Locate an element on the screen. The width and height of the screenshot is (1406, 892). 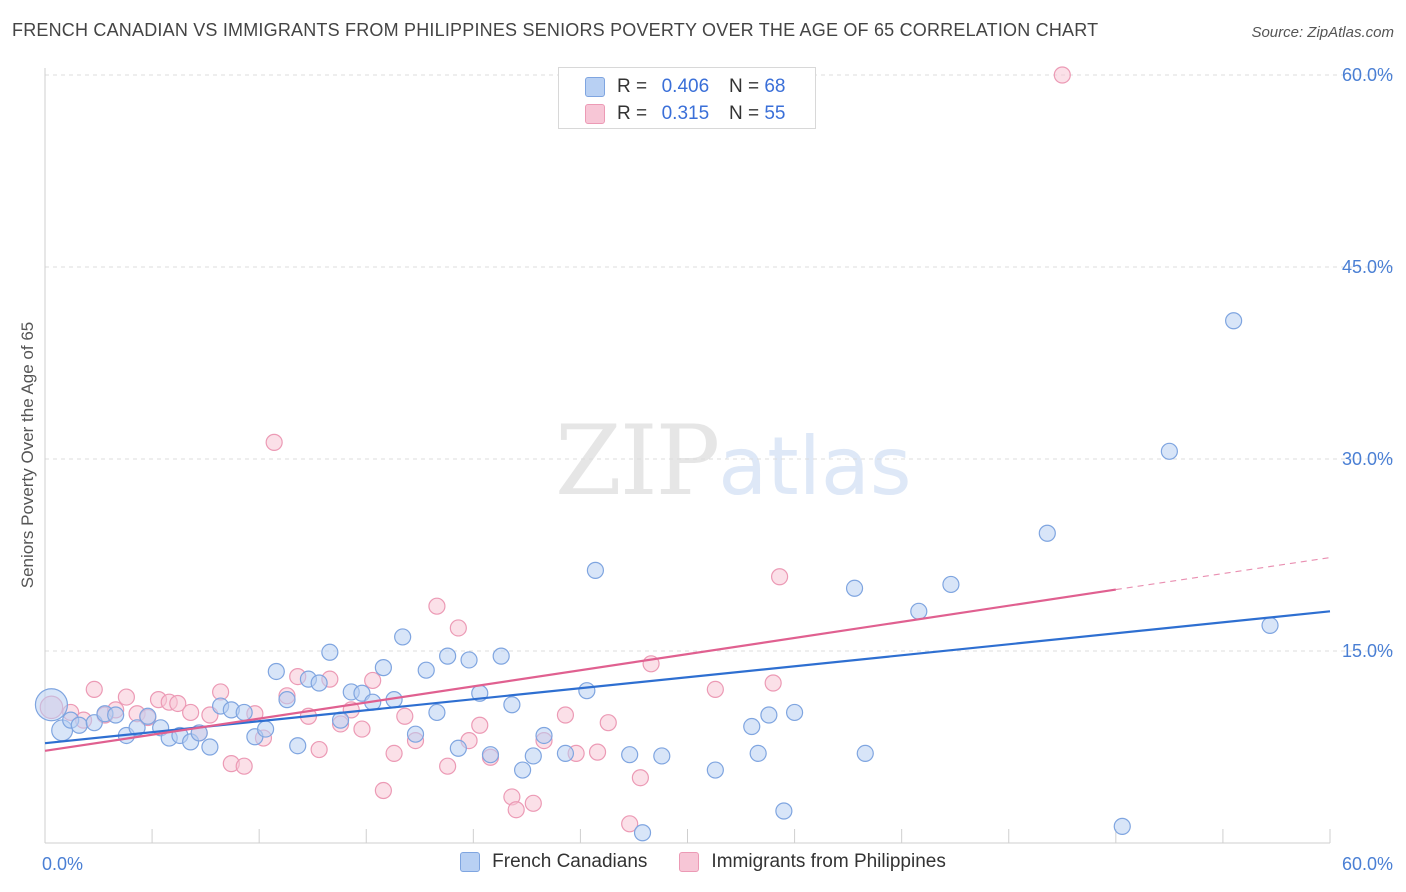
y-axis-label: Seniors Poverty Over the Age of 65 is located at coordinates (27, 455).